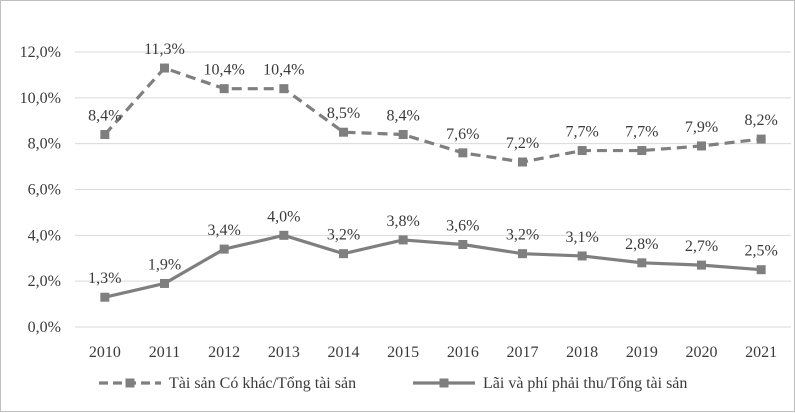  Describe the element at coordinates (44, 190) in the screenshot. I see `y-tick-label: 6,0%` at that location.